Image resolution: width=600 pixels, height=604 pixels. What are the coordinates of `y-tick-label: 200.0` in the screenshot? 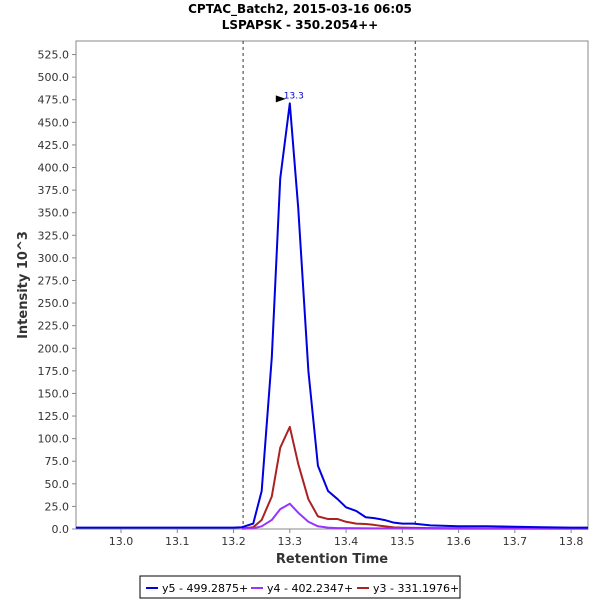 It's located at (54, 348).